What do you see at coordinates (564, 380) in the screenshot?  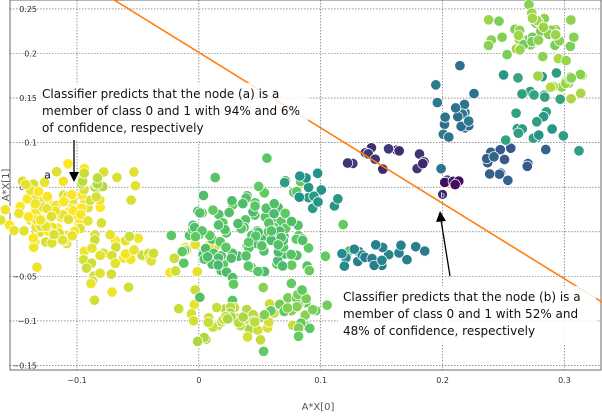 I see `x-tick-label: 0.3` at bounding box center [564, 380].